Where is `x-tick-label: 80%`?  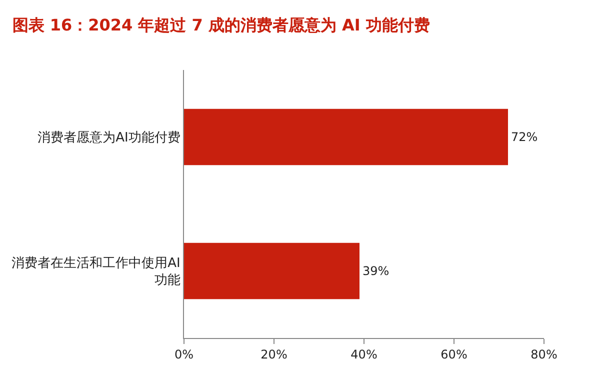 x-tick-label: 80% is located at coordinates (544, 354).